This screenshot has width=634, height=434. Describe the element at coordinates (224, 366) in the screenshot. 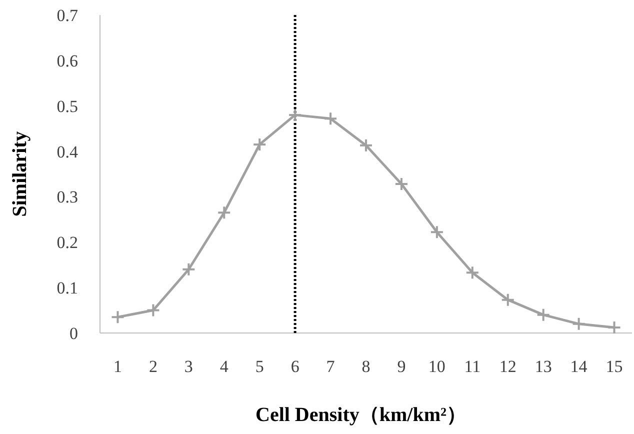

I see `xtick: 4` at that location.